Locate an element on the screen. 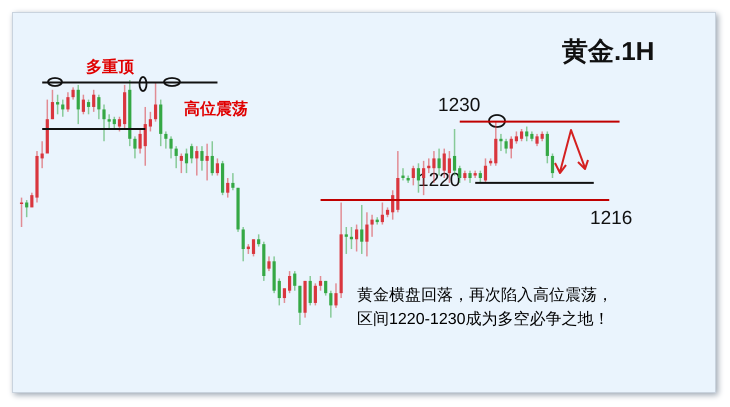  chart-title: 黄金.1H is located at coordinates (608, 51).